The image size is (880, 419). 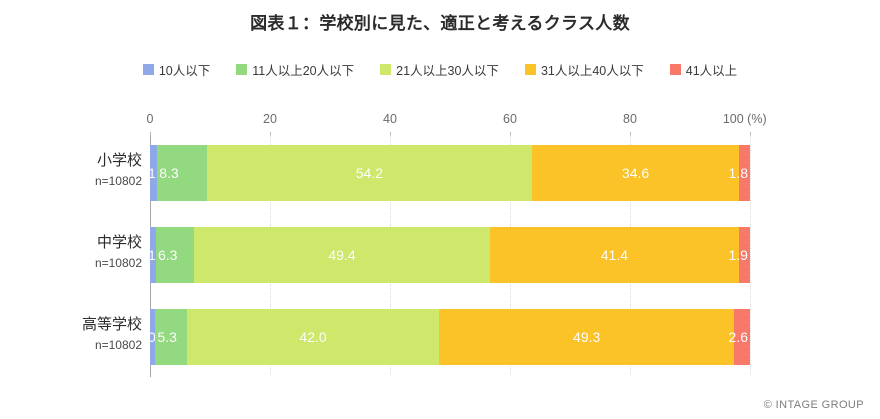 What do you see at coordinates (168, 255) in the screenshot?
I see `bar-segment-value-label: 6.3` at bounding box center [168, 255].